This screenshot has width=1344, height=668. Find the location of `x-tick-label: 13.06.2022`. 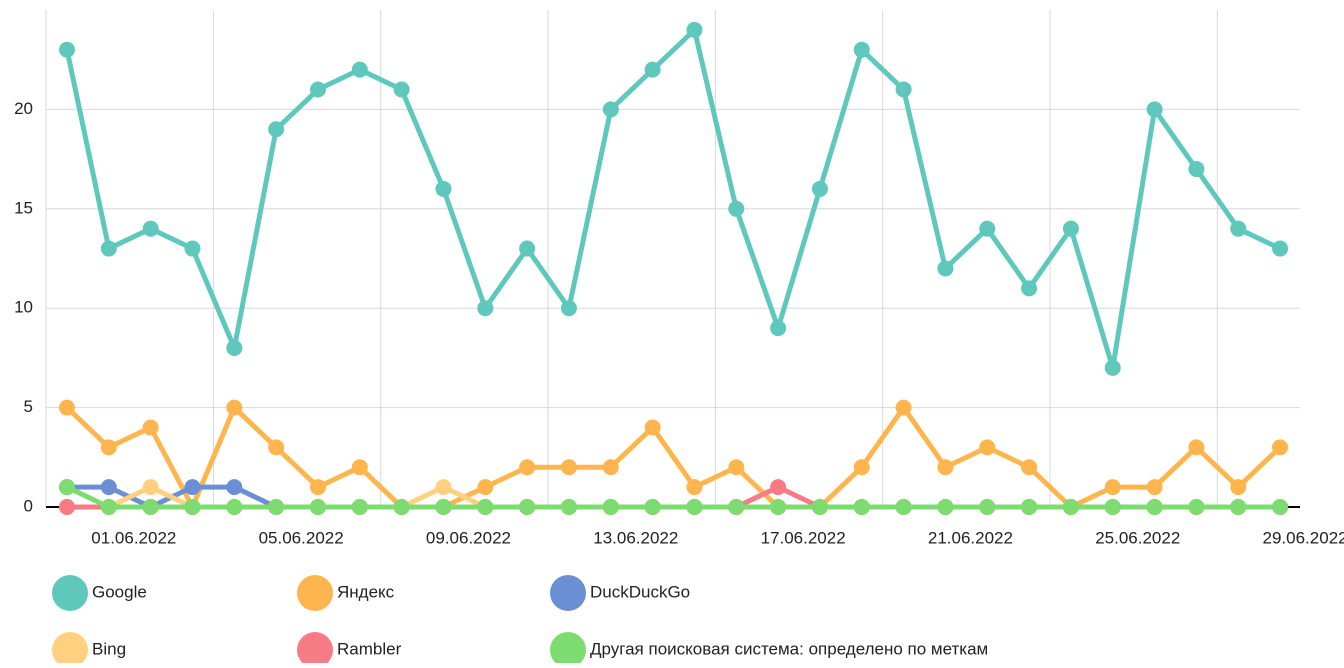

x-tick-label: 13.06.2022 is located at coordinates (635, 537).